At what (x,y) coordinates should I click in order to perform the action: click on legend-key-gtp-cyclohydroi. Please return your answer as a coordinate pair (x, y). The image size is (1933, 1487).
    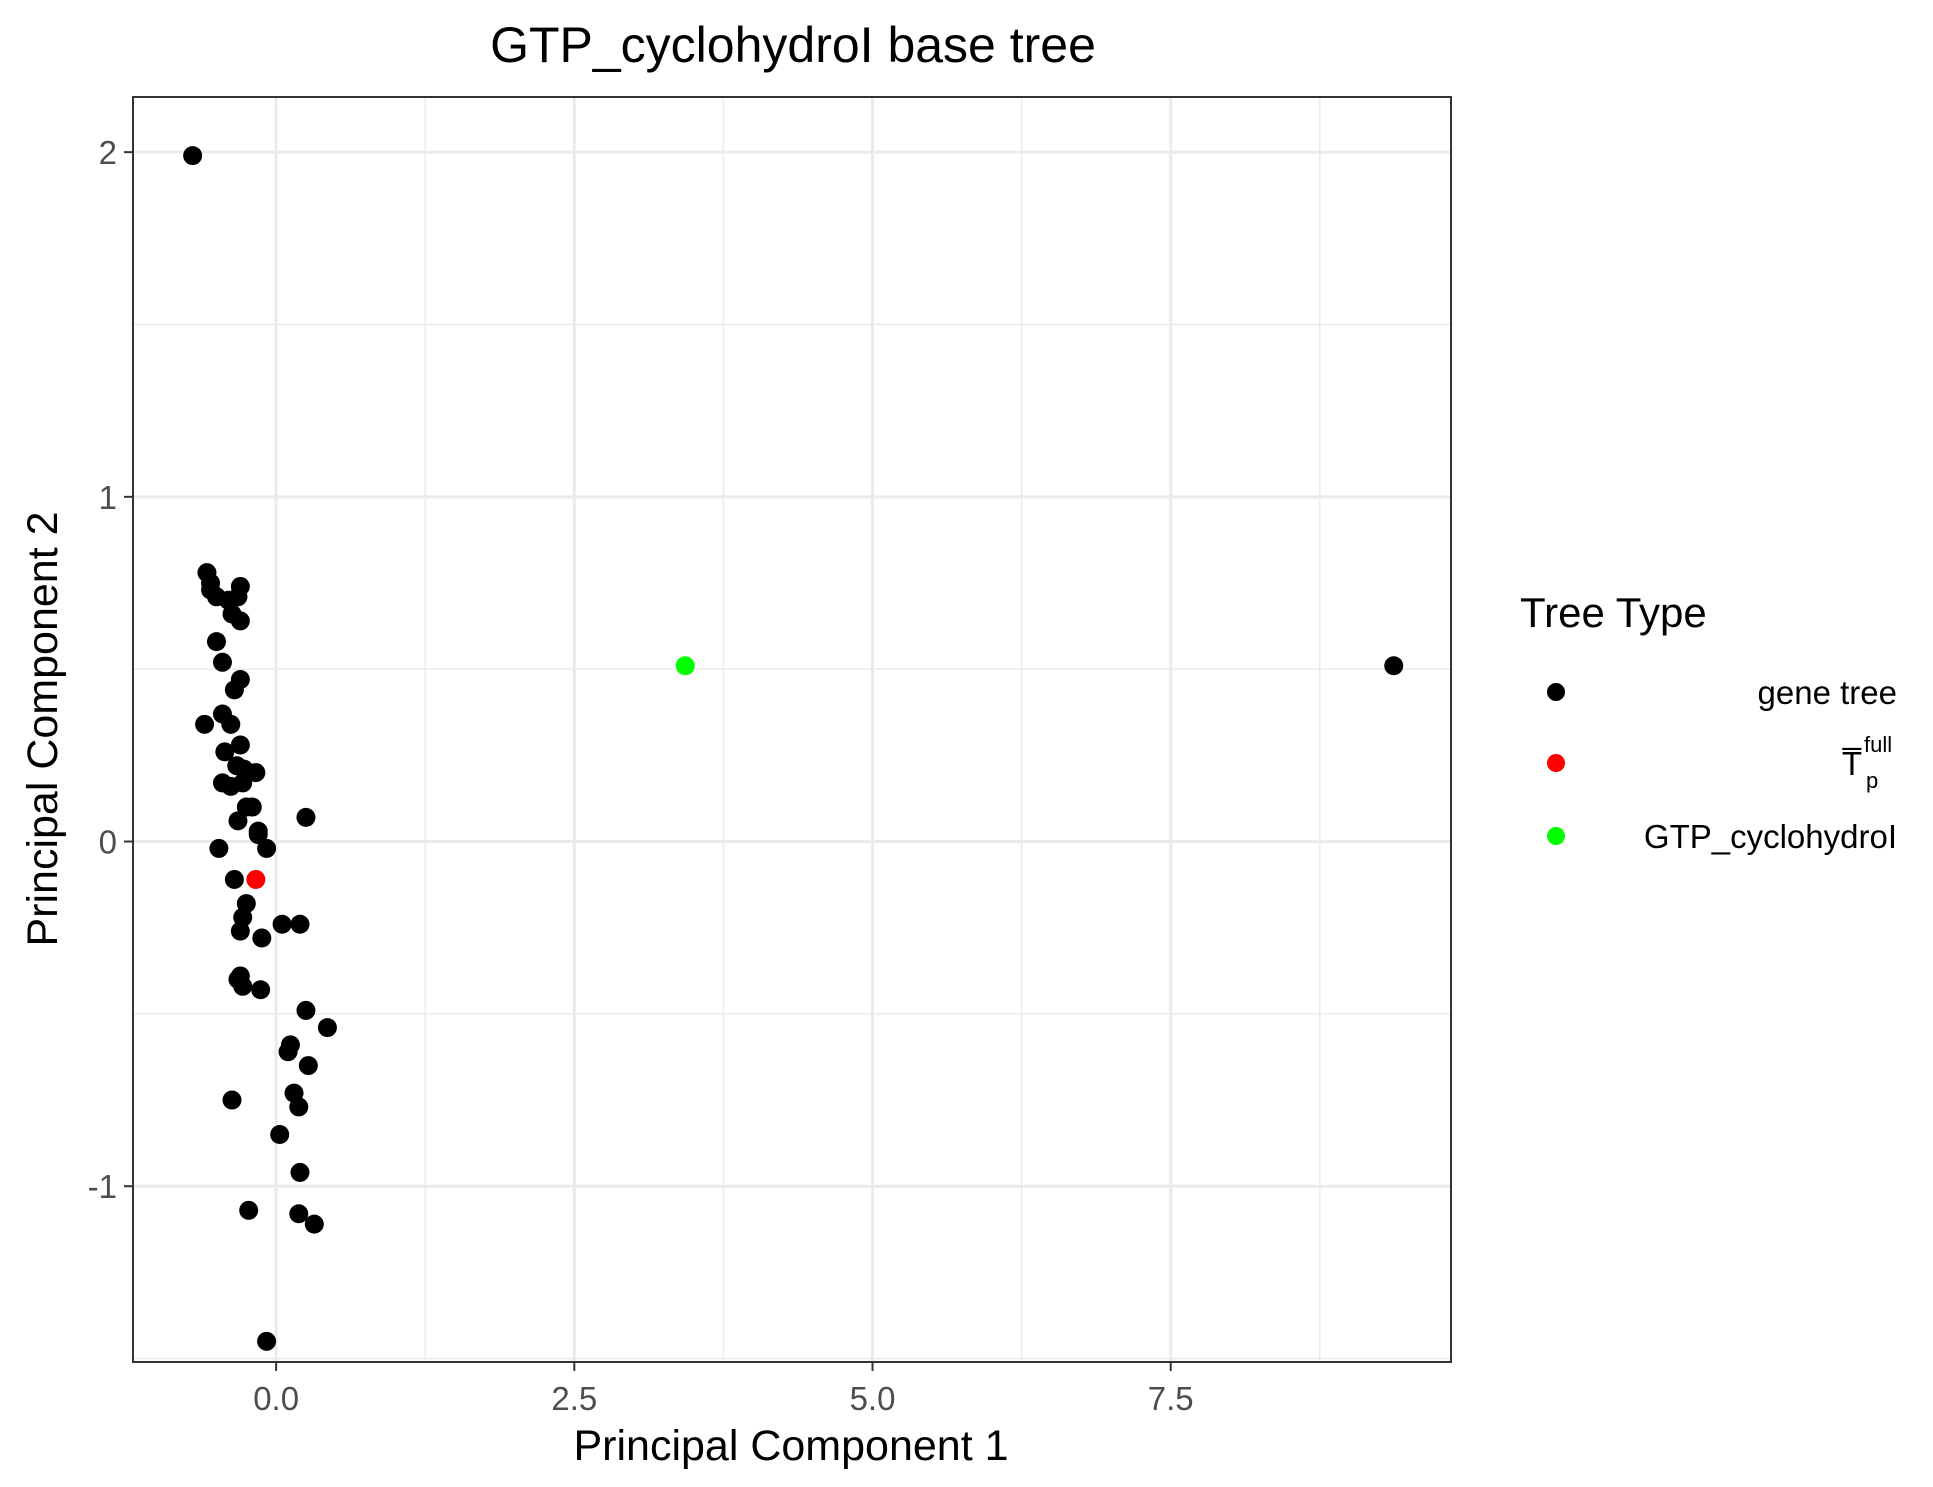
    Looking at the image, I should click on (1556, 836).